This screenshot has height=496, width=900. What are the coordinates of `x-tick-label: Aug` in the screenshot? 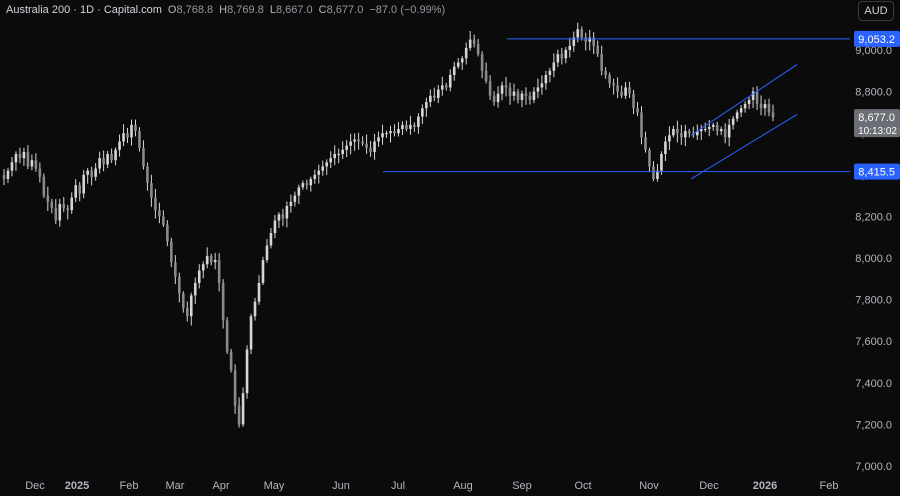 It's located at (463, 486).